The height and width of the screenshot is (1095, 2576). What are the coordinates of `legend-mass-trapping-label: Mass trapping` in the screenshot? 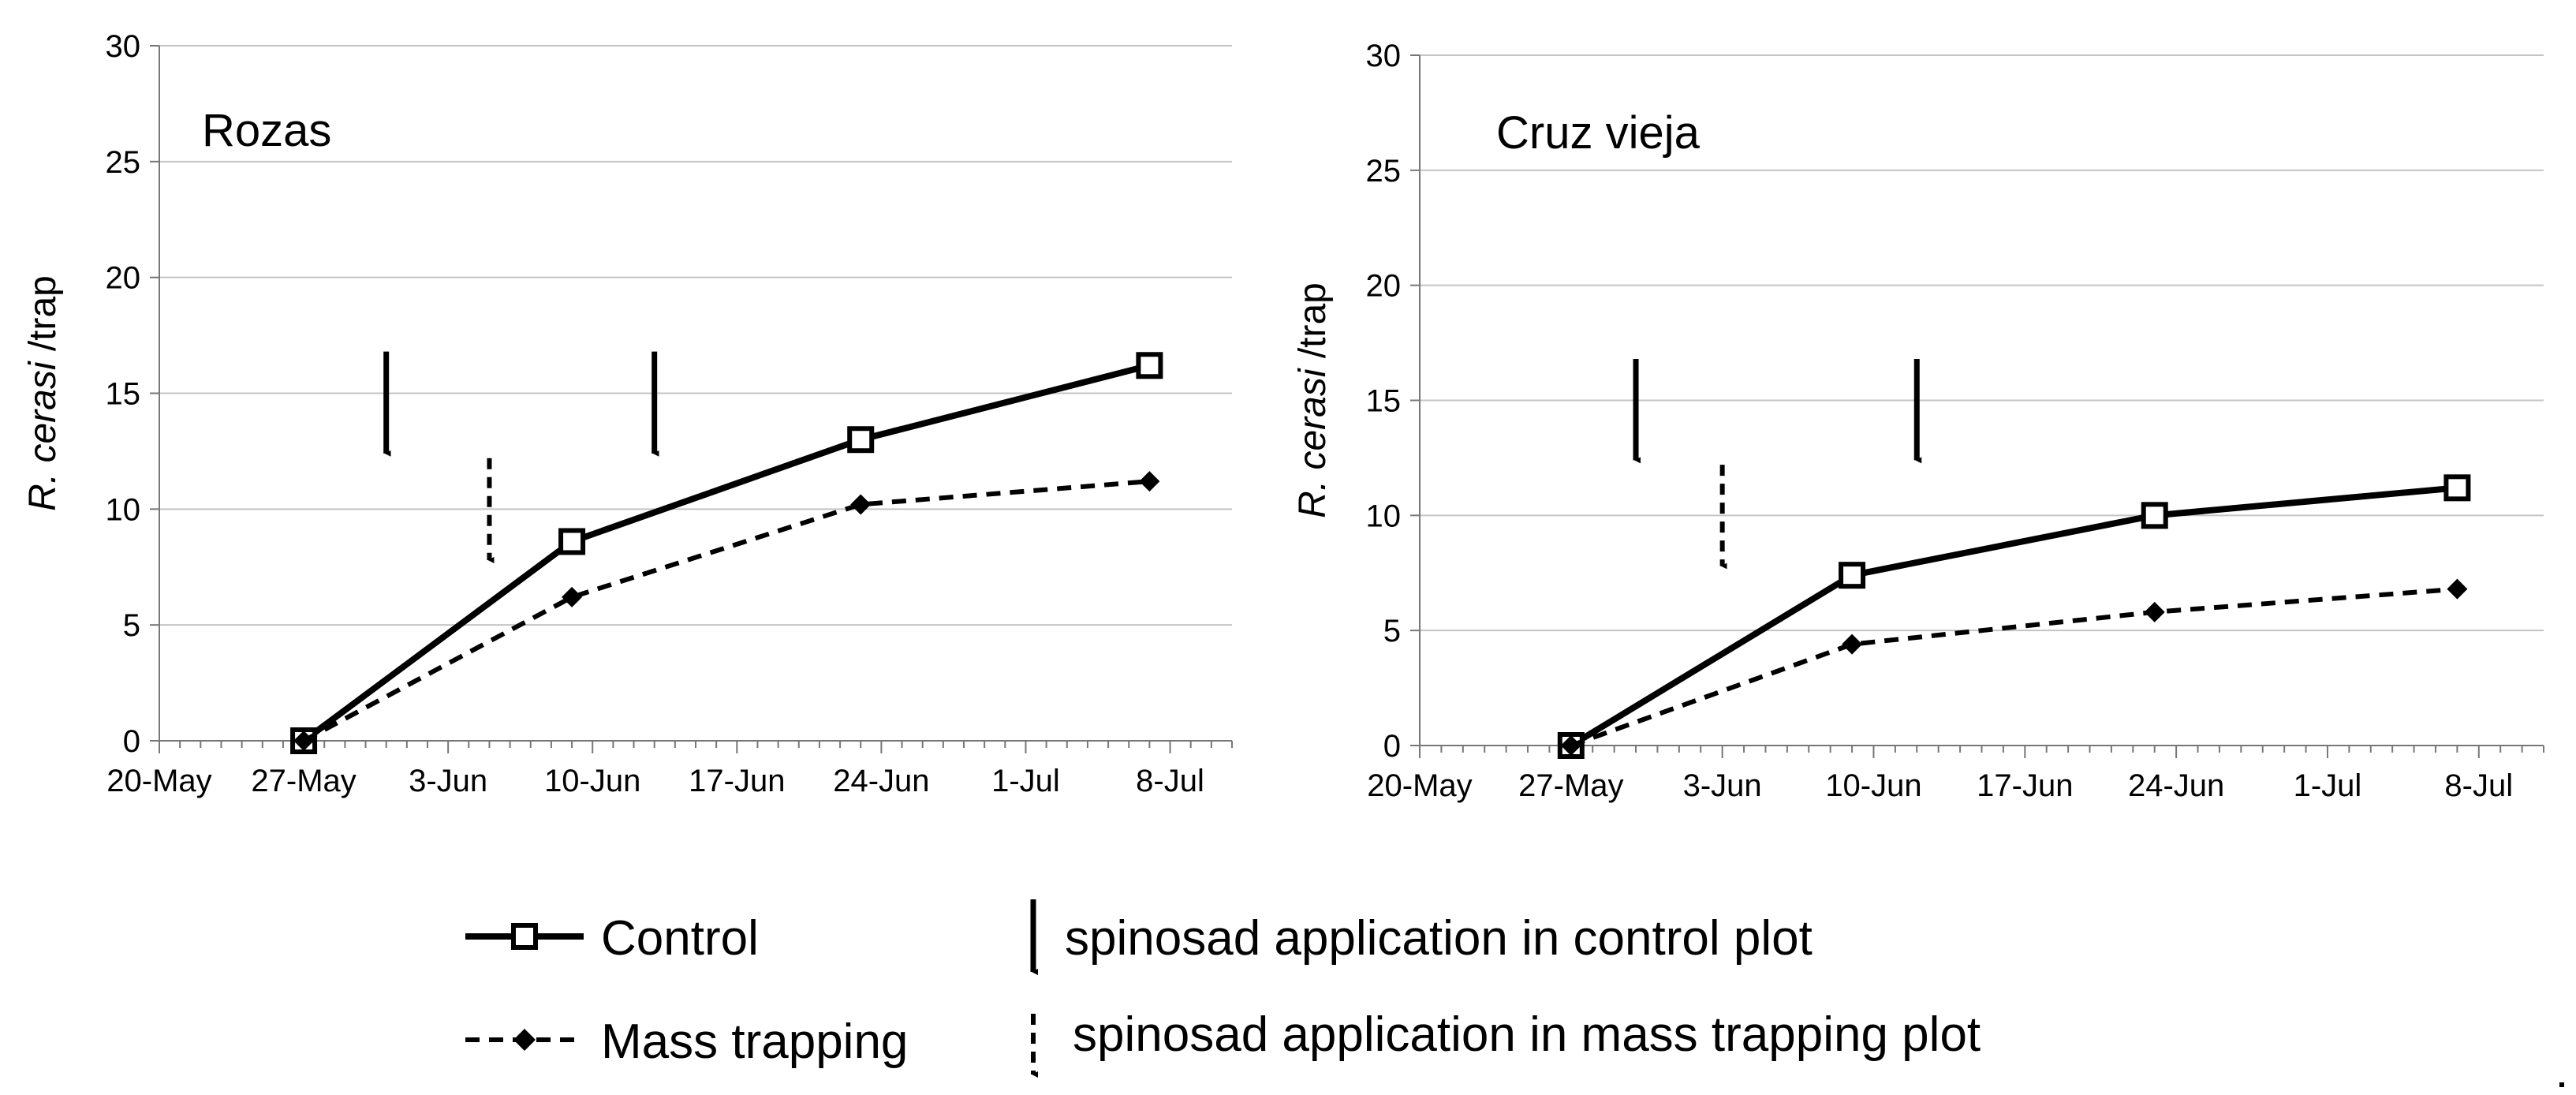 It's located at (754, 1042).